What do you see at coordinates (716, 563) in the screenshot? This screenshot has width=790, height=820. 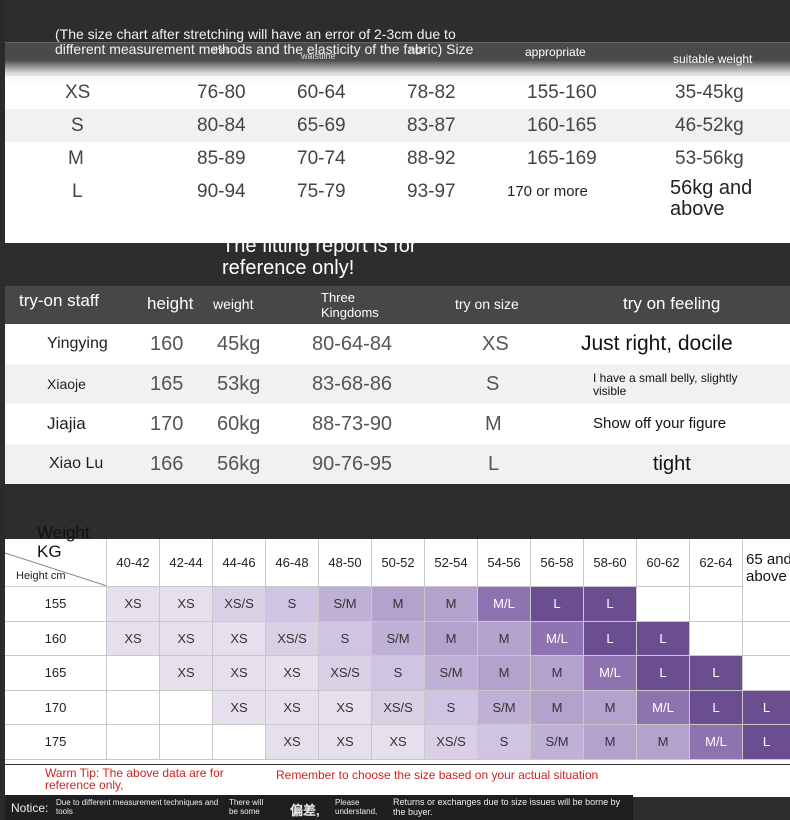 I see `weight-header: 62-64` at bounding box center [716, 563].